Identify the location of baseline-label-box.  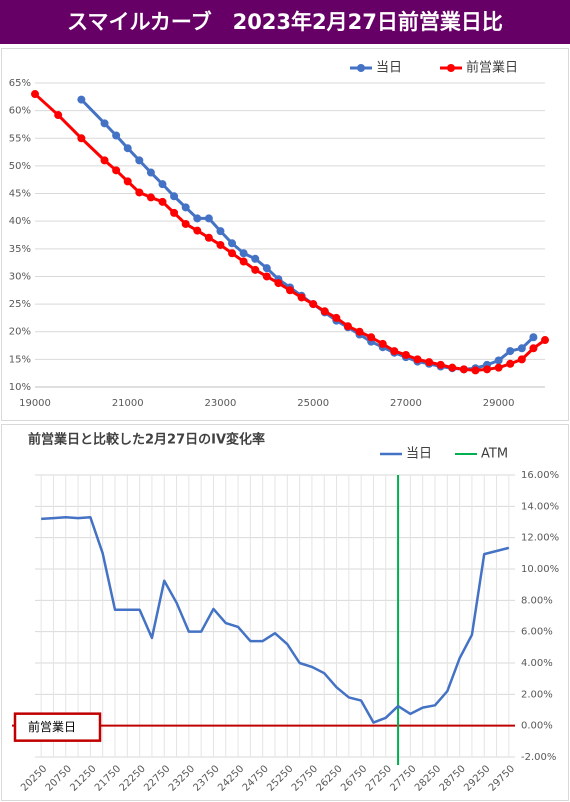
(57, 727).